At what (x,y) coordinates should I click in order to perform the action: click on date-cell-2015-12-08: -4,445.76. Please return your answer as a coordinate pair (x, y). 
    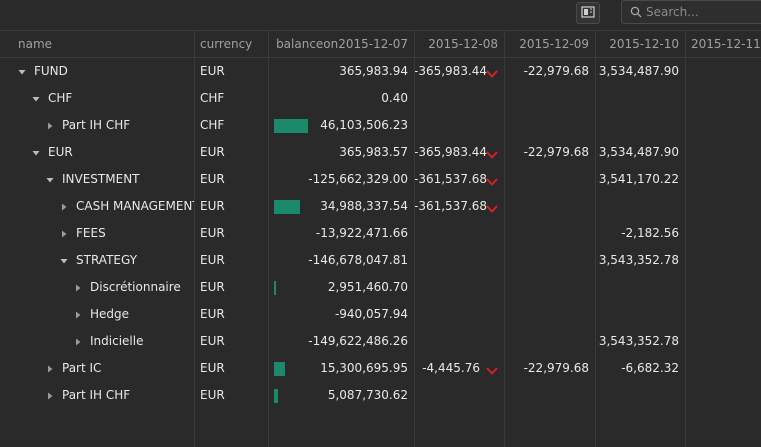
    Looking at the image, I should click on (451, 368).